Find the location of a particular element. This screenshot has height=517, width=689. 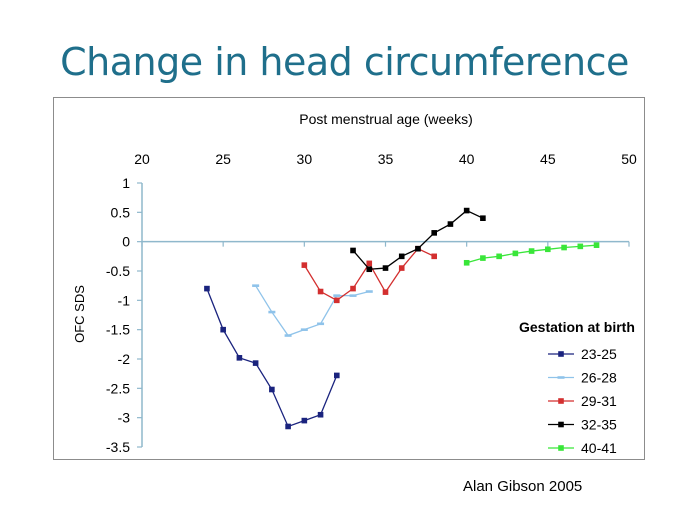

y-tick-label: -2 is located at coordinates (124, 359).